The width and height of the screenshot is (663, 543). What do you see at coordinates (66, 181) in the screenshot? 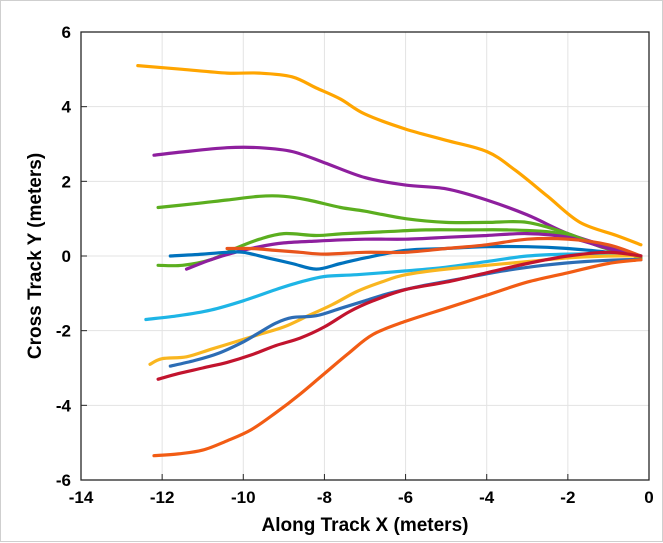
I see `y-tick-label: 2` at bounding box center [66, 181].